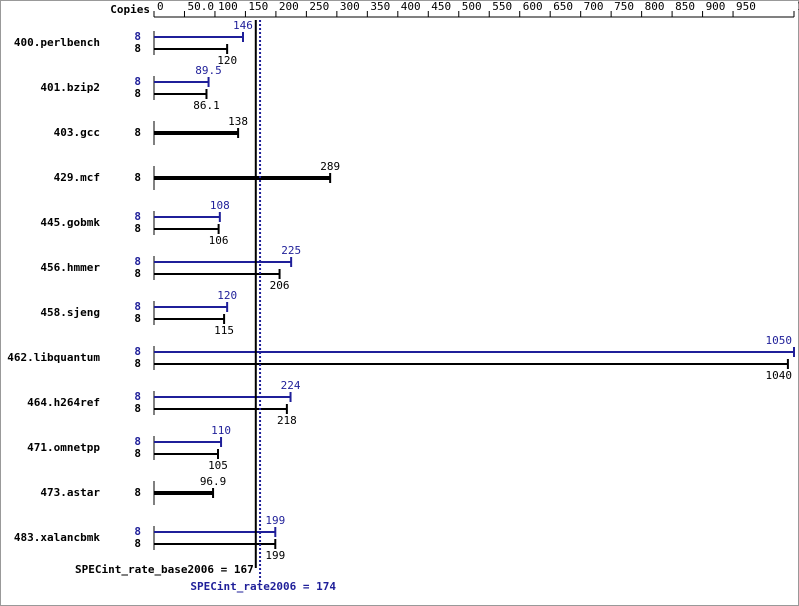  What do you see at coordinates (70, 87) in the screenshot?
I see `category-label: 401.bzip2` at bounding box center [70, 87].